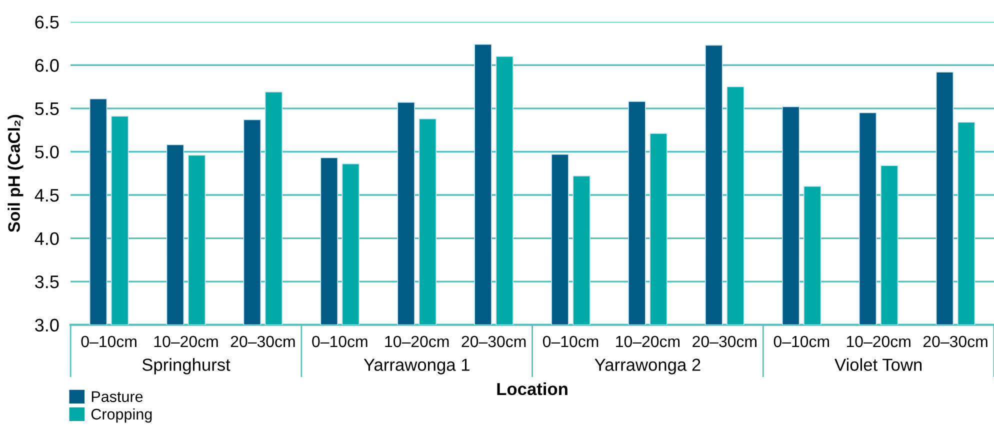 This screenshot has width=994, height=428. What do you see at coordinates (647, 366) in the screenshot?
I see `text: Yarrawonga 2` at bounding box center [647, 366].